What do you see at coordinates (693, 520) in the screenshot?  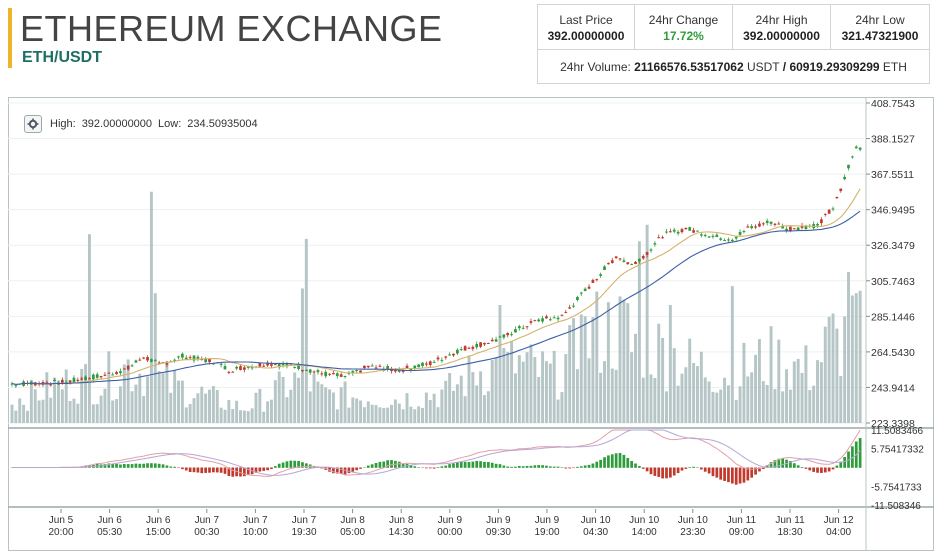 I see `x-tick-date: Jun 10` at bounding box center [693, 520].